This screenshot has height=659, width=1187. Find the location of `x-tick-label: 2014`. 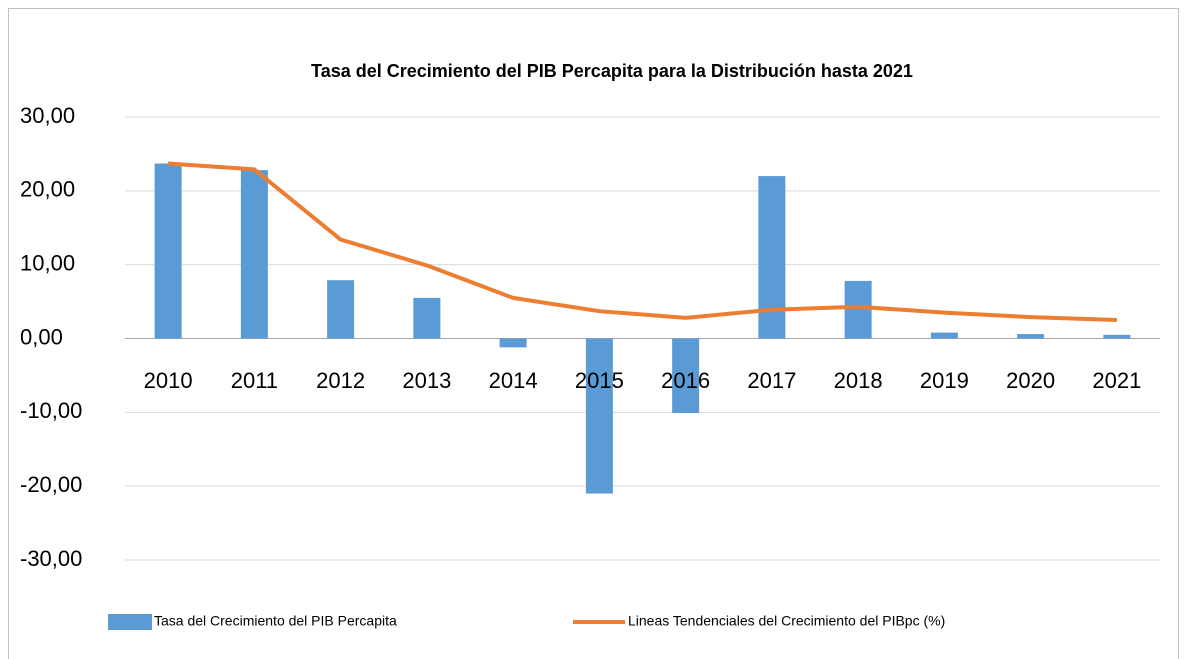

x-tick-label: 2014 is located at coordinates (513, 380).